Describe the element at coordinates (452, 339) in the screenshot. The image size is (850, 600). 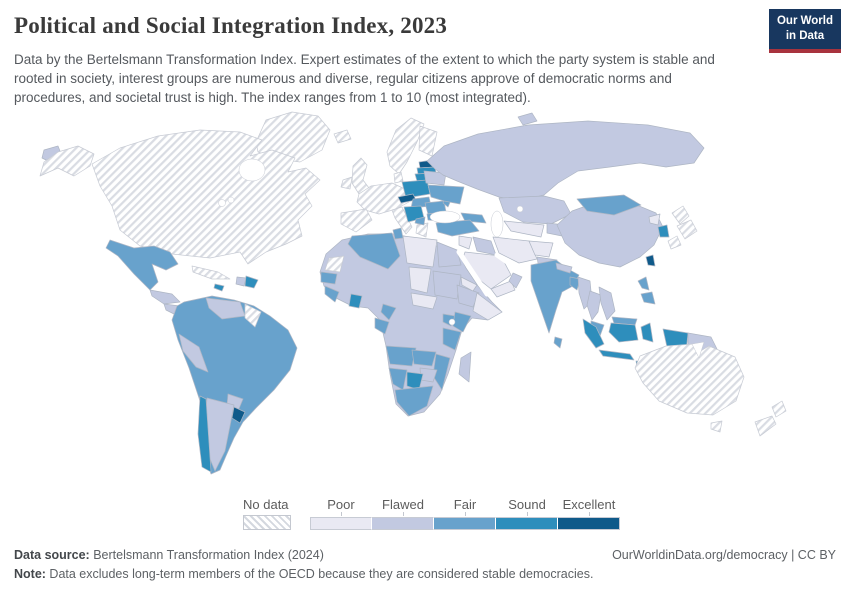
I see `map-region-tanzania` at that location.